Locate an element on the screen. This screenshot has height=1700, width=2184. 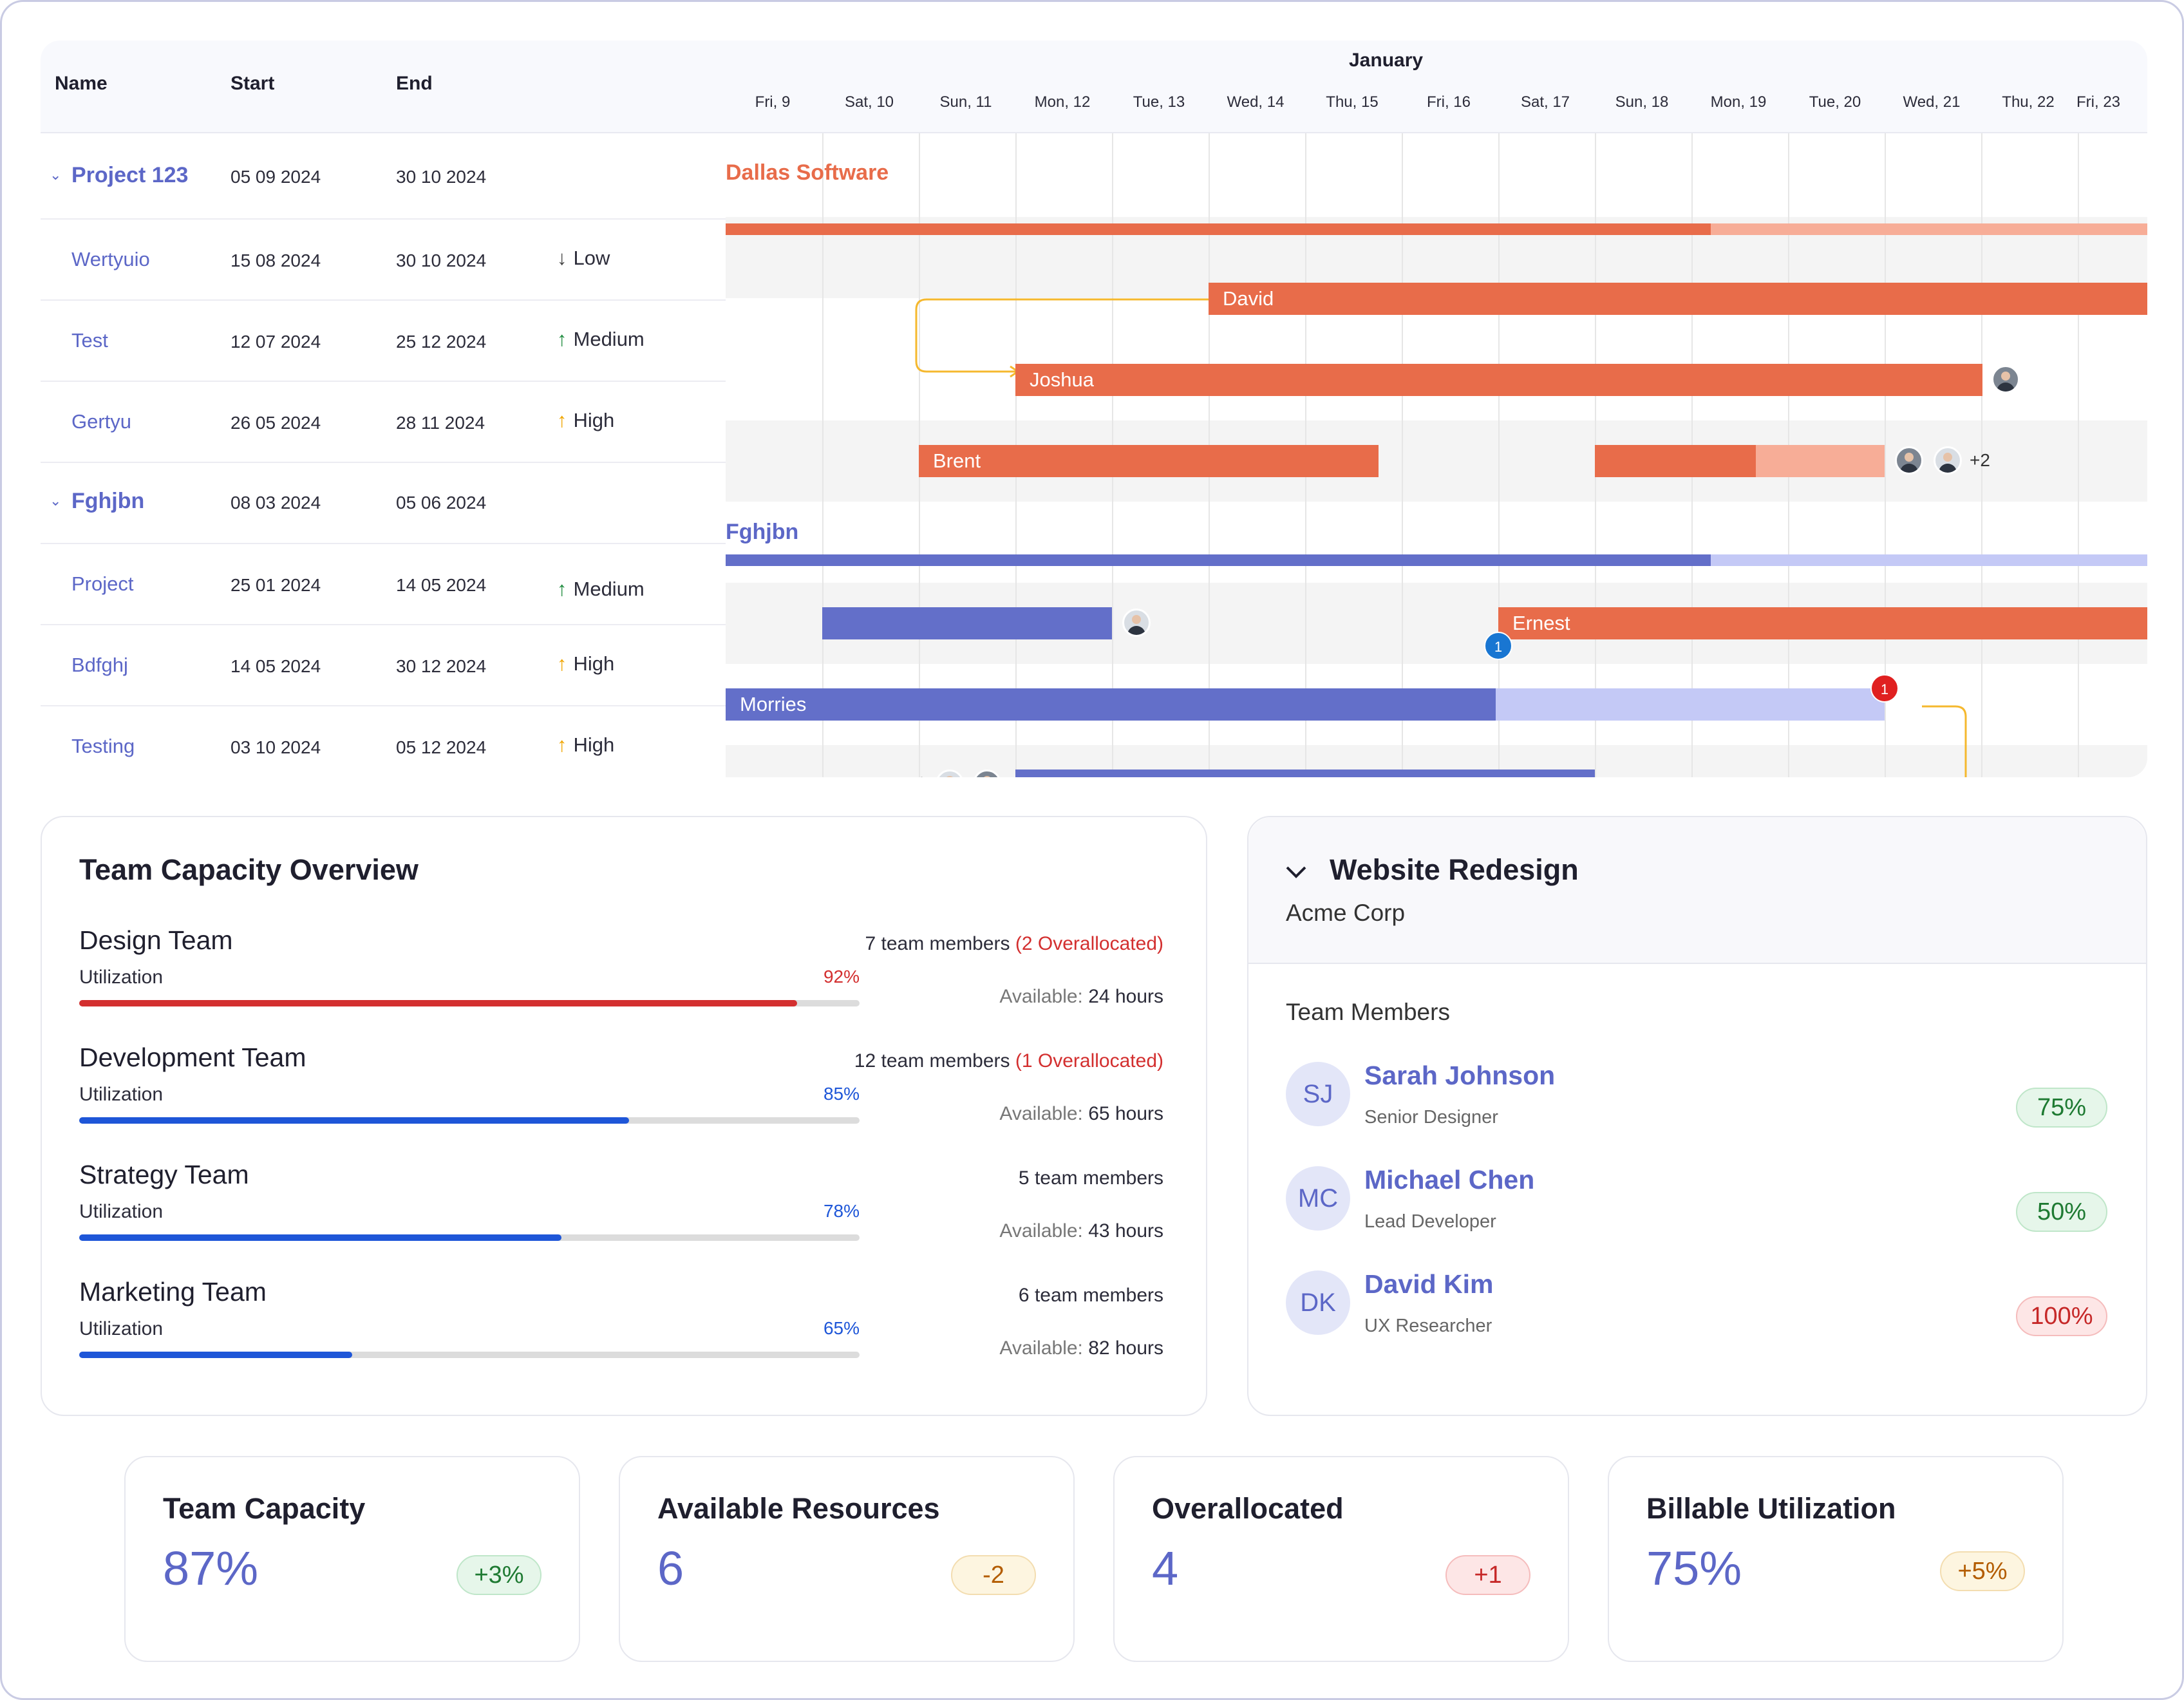
timeline-day: Tue, 20 is located at coordinates (1835, 102).